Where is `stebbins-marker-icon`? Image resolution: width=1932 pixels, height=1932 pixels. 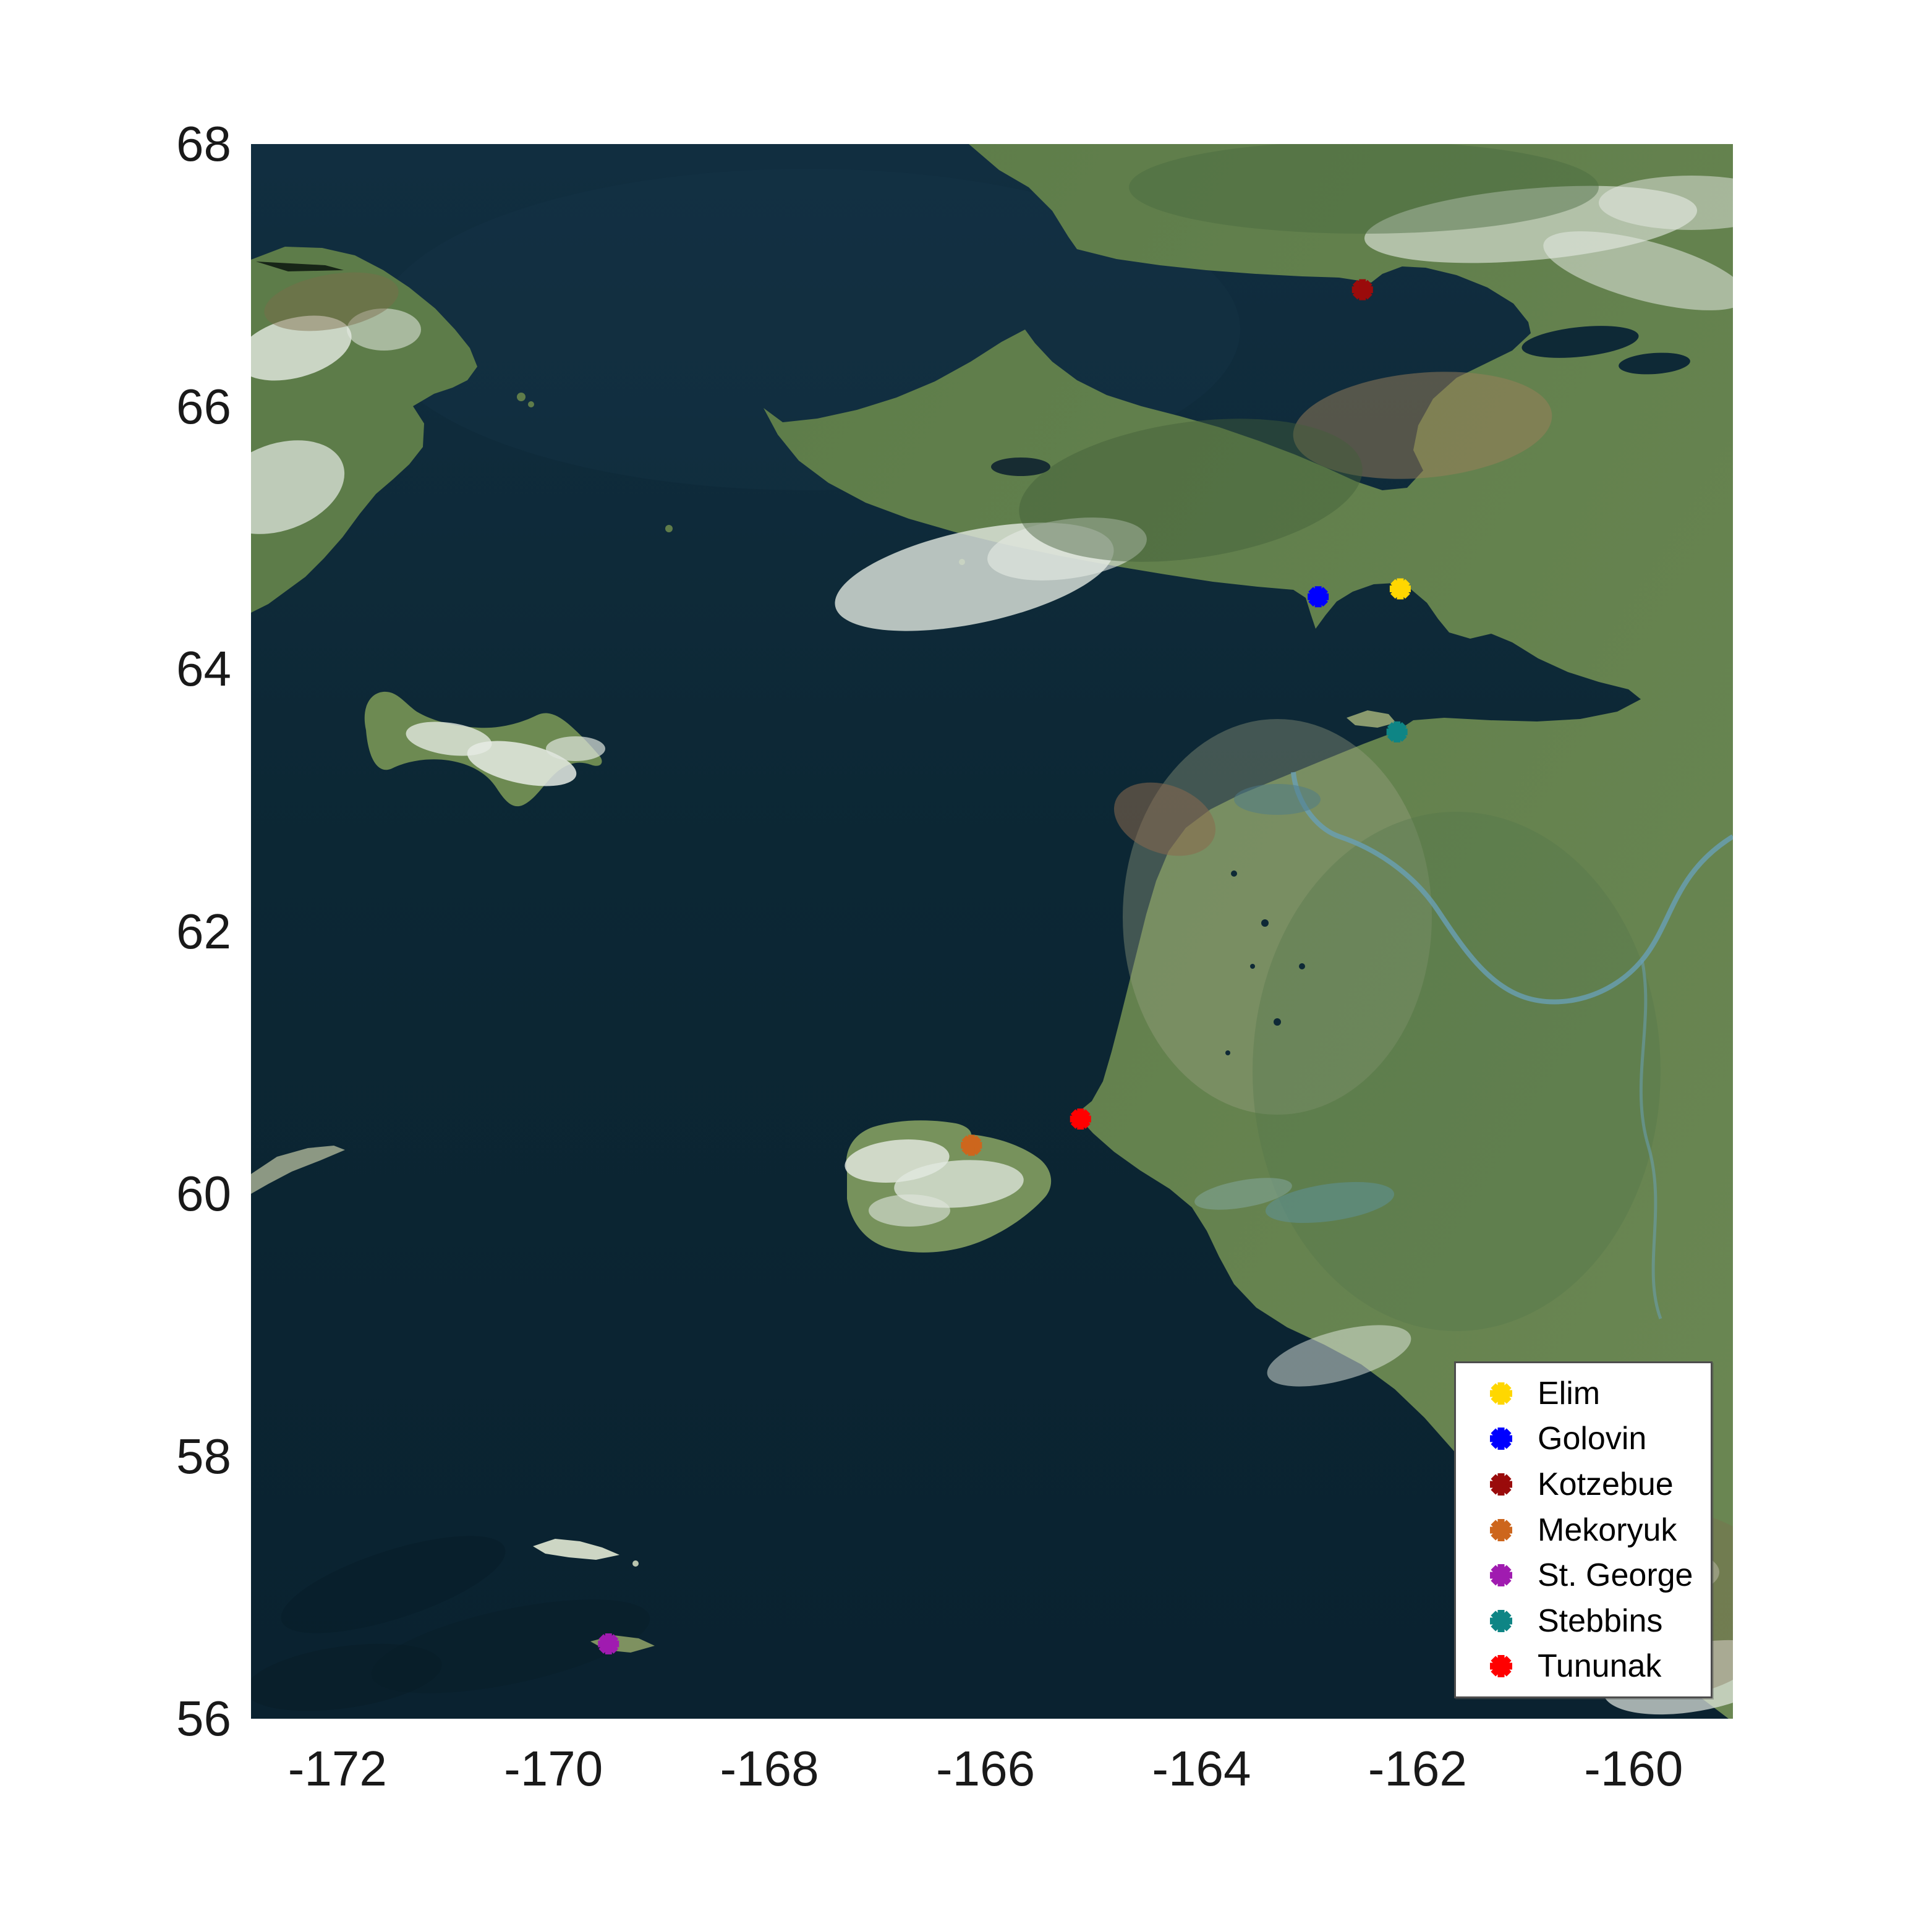 stebbins-marker-icon is located at coordinates (1501, 1620).